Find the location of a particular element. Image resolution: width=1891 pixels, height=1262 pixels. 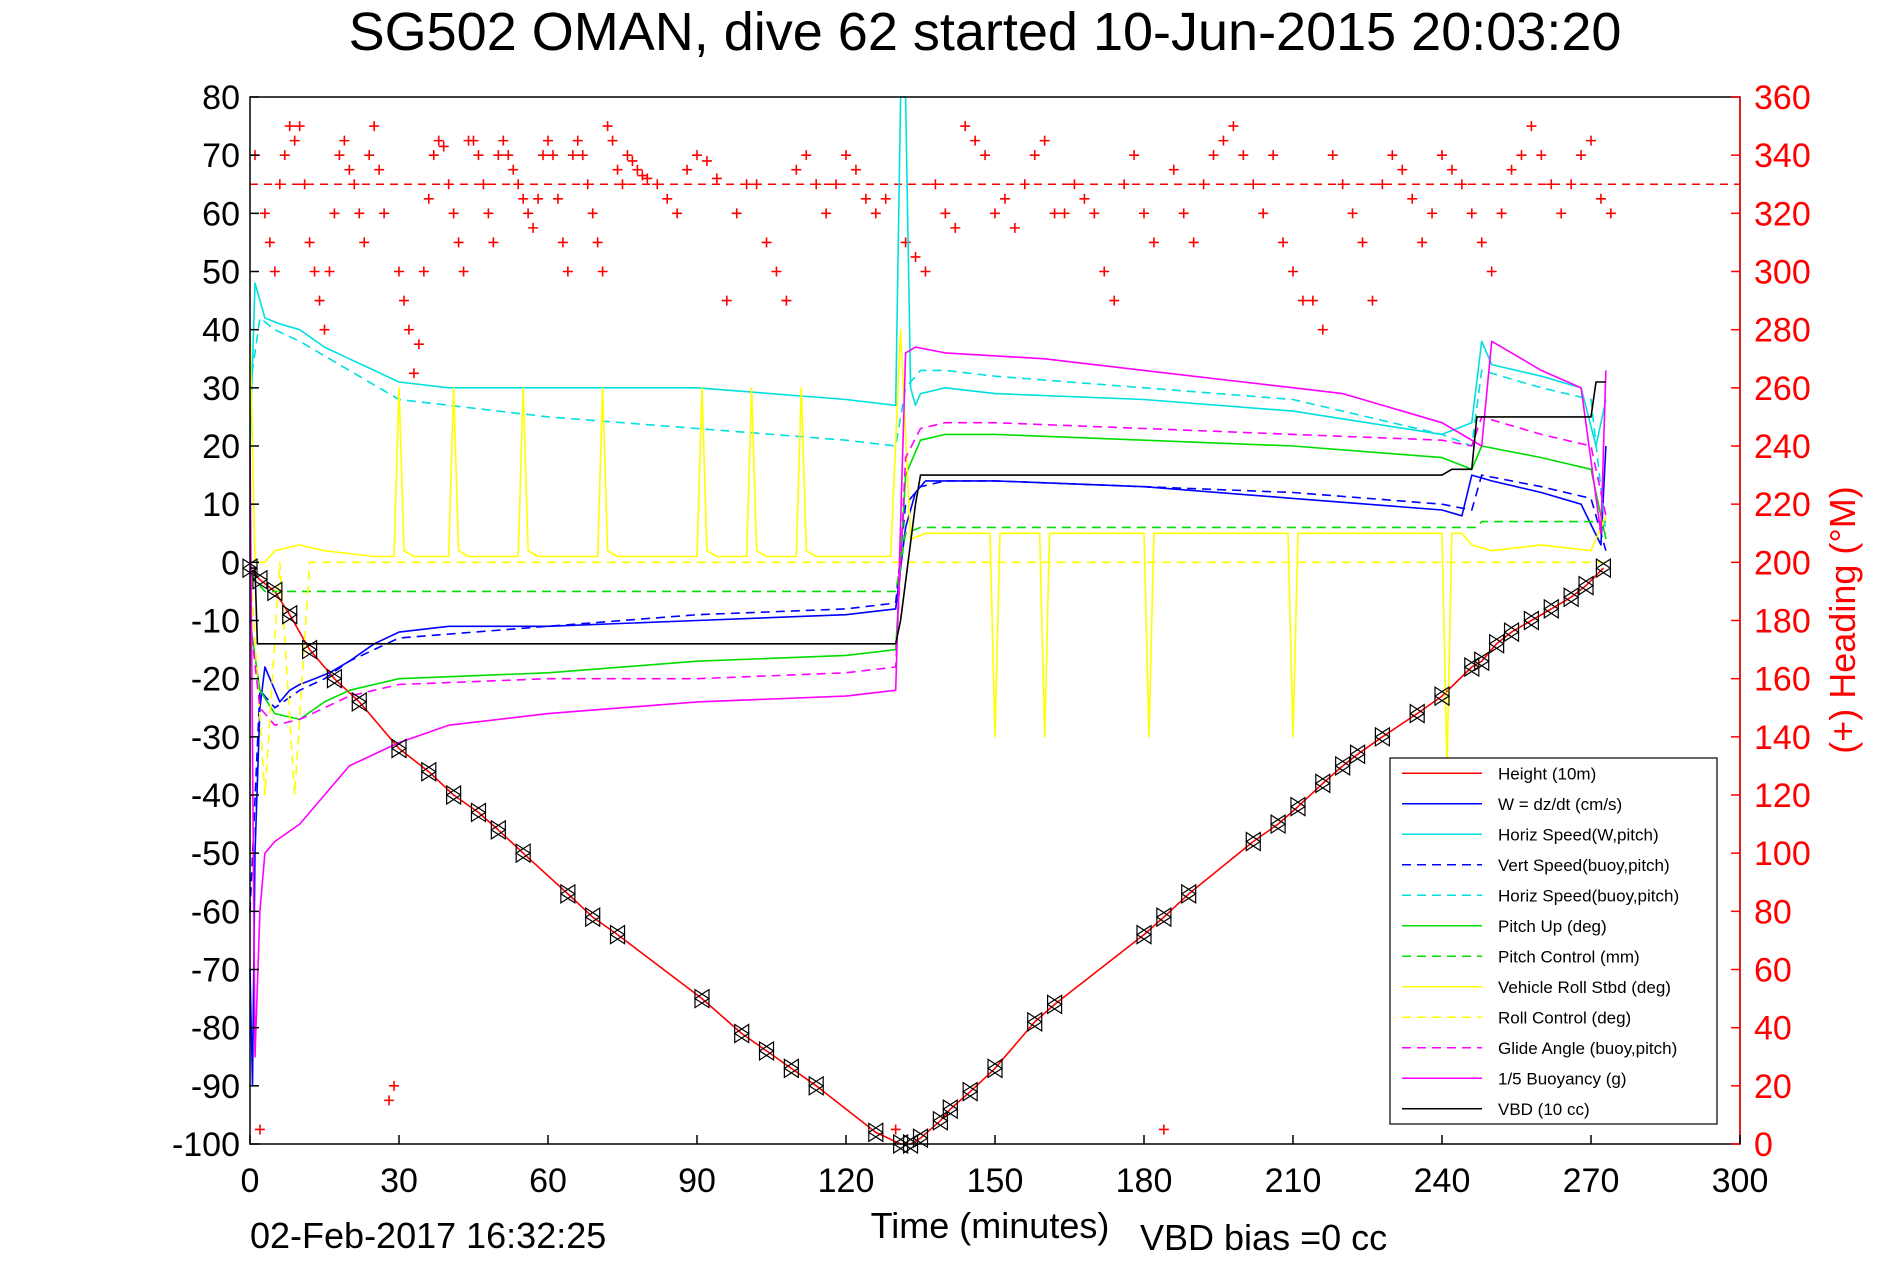

left-tick-label: 80 is located at coordinates (221, 98).